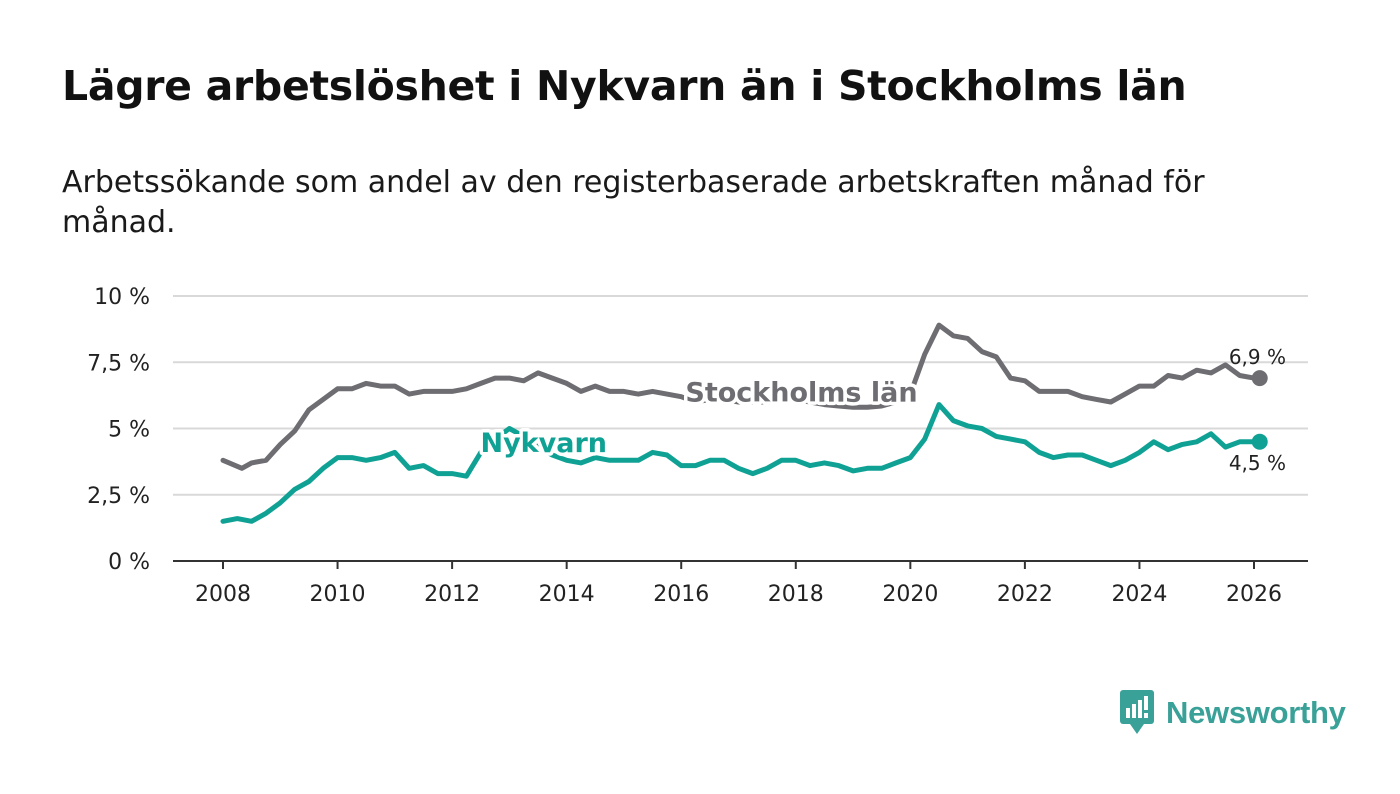 This screenshot has height=794, width=1400. What do you see at coordinates (118, 496) in the screenshot?
I see `y-tick-label: 2,5 %` at bounding box center [118, 496].